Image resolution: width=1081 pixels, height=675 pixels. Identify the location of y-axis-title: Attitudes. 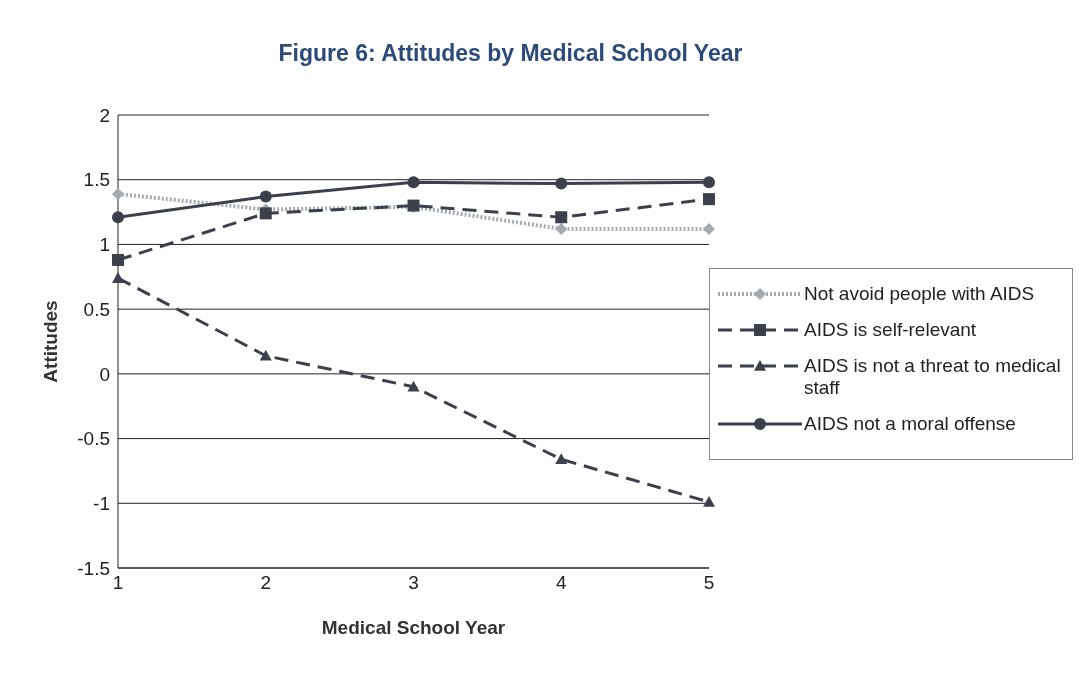
(50, 341).